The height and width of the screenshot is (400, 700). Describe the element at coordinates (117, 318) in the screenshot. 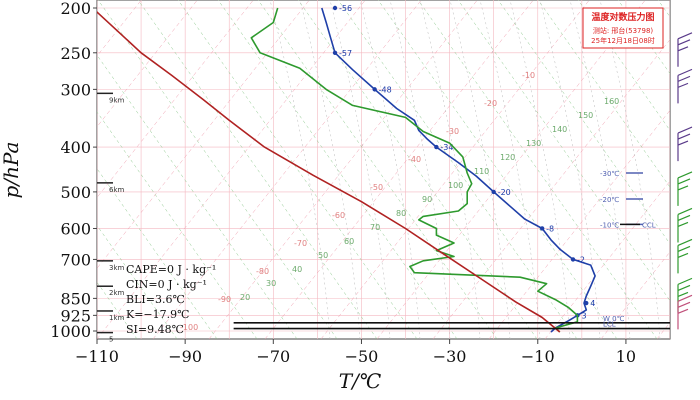

I see `height-marker-label: 1km` at that location.